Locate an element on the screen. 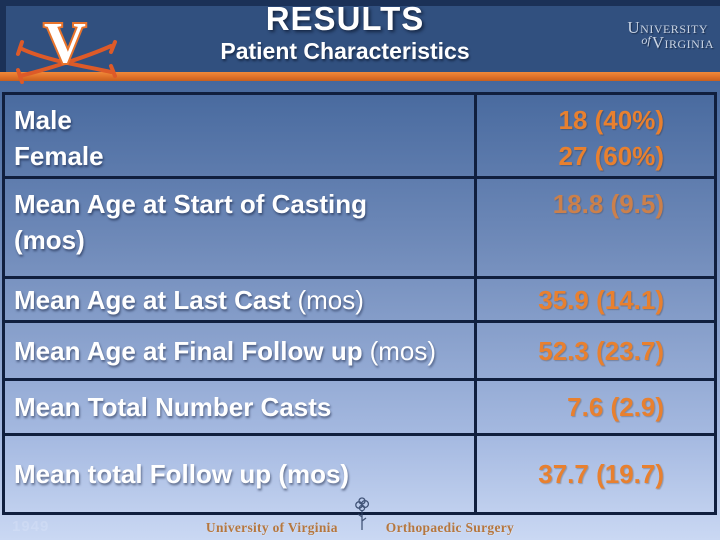 Image resolution: width=720 pixels, height=540 pixels. row-label-cell: Mean Age at Final Follow up (mos) is located at coordinates (241, 350).